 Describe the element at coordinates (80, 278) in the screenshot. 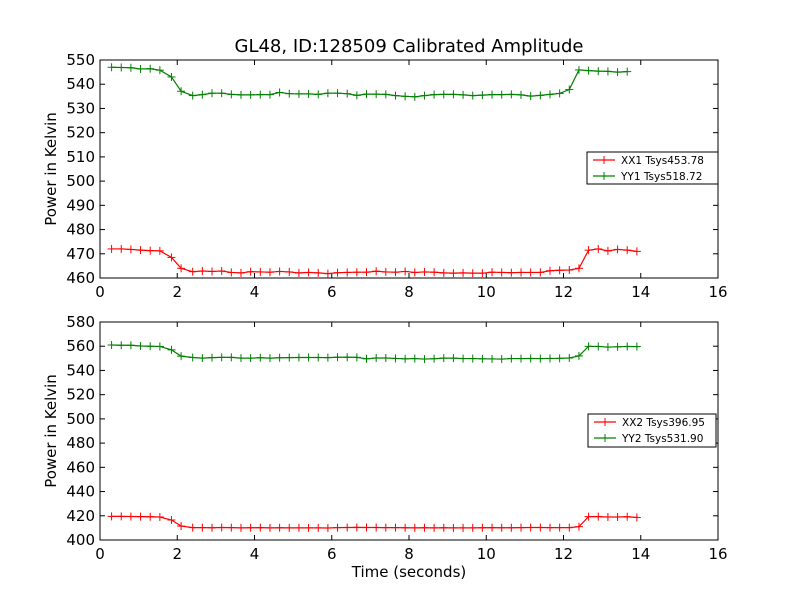

I see `y-tick-label: 460` at that location.